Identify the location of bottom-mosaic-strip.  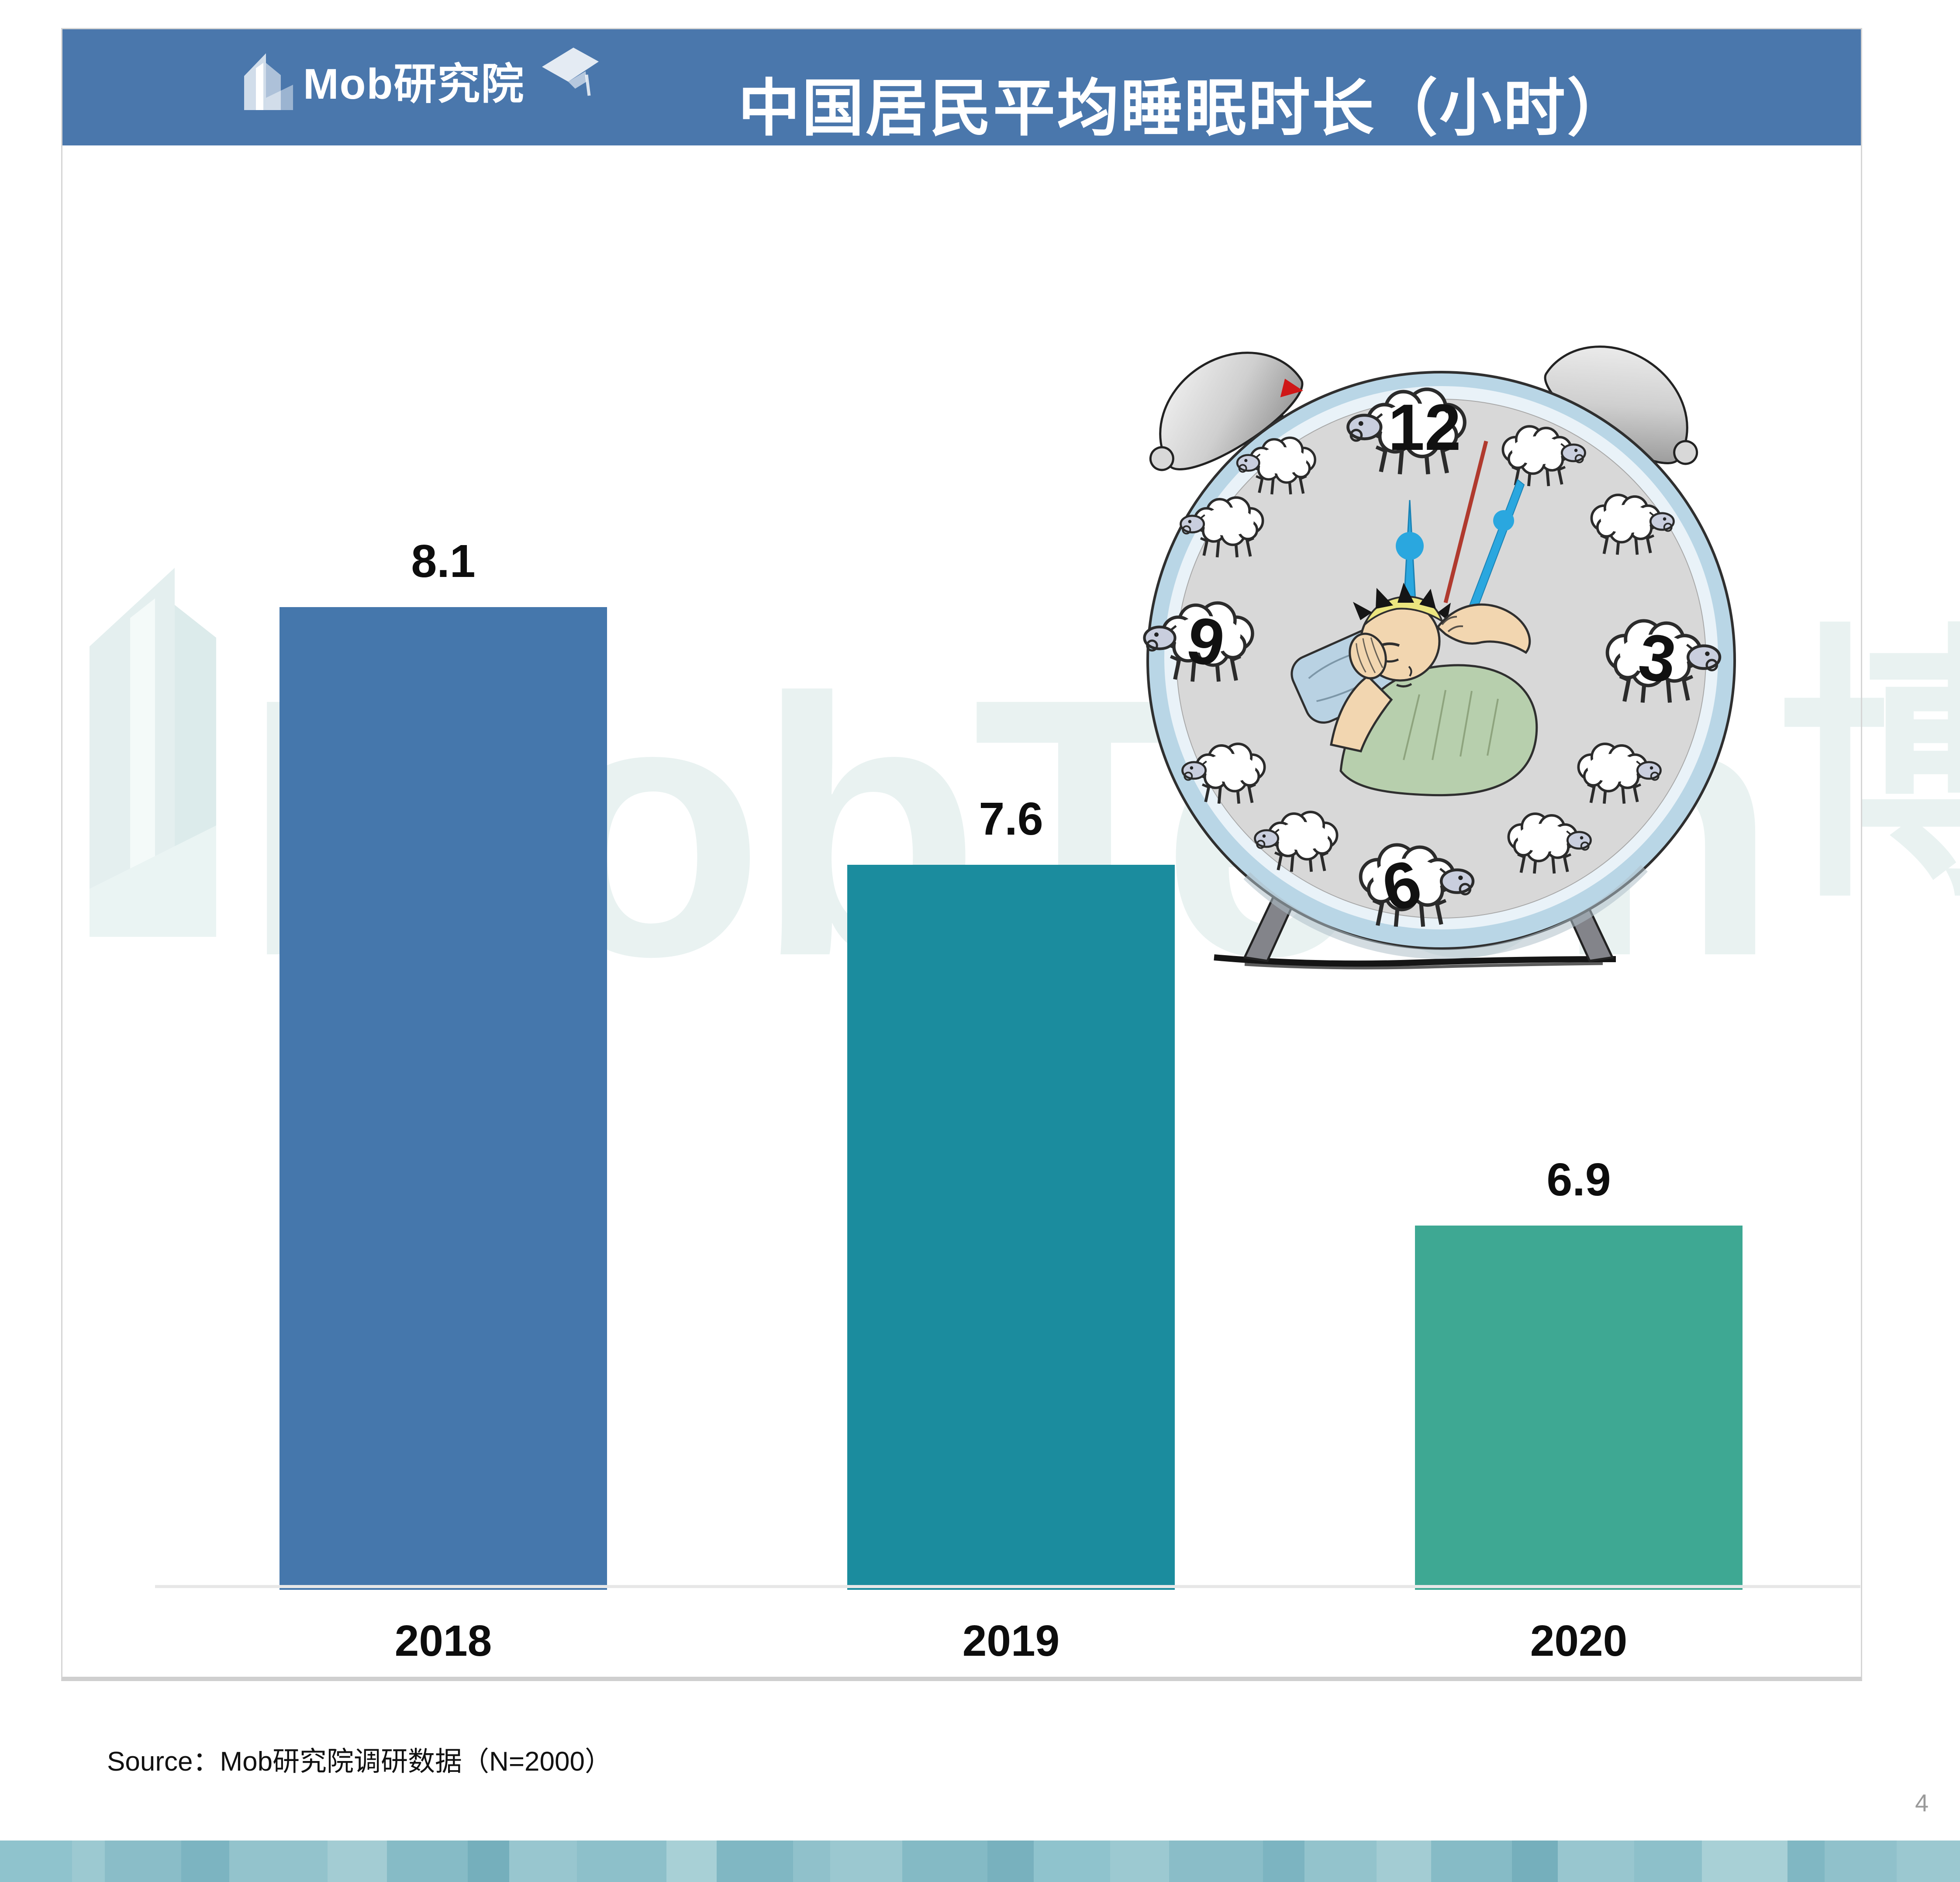
(980, 1861).